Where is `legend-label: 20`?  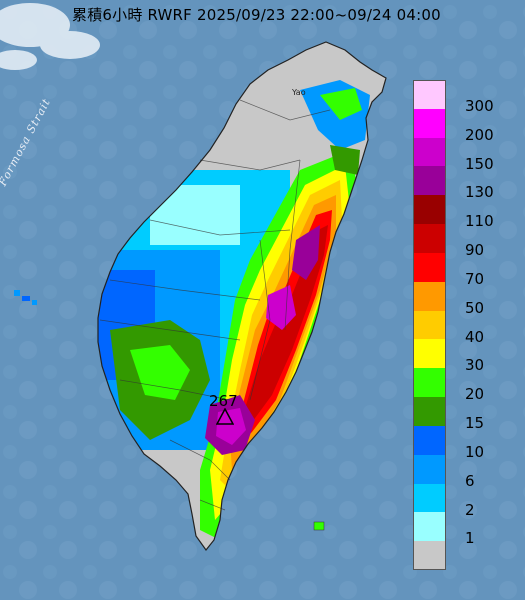 legend-label: 20 is located at coordinates (475, 394).